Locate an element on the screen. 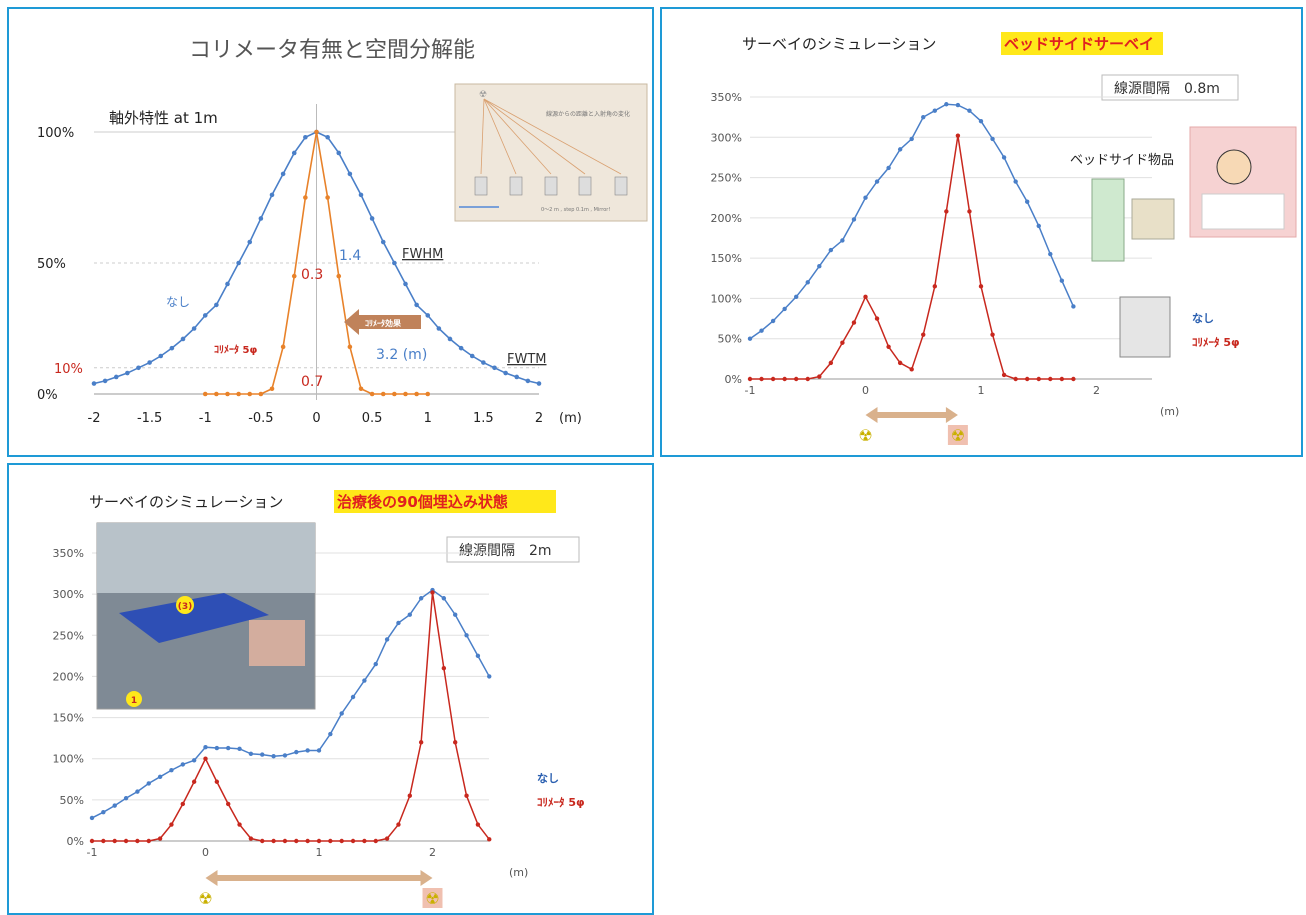  x-tick-label: 1.5 is located at coordinates (483, 418).